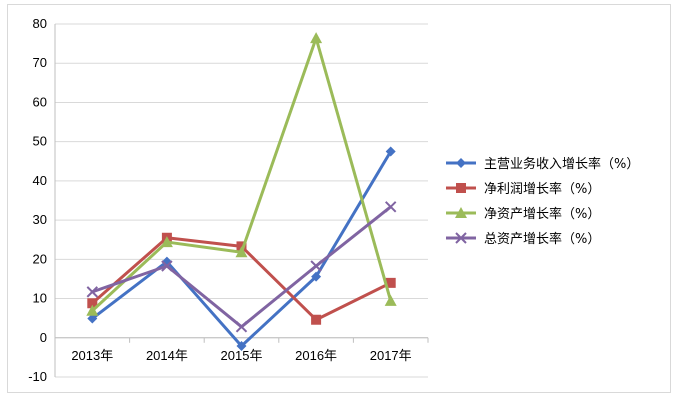  I want to click on y-tick-label: -10, so click(37, 376).